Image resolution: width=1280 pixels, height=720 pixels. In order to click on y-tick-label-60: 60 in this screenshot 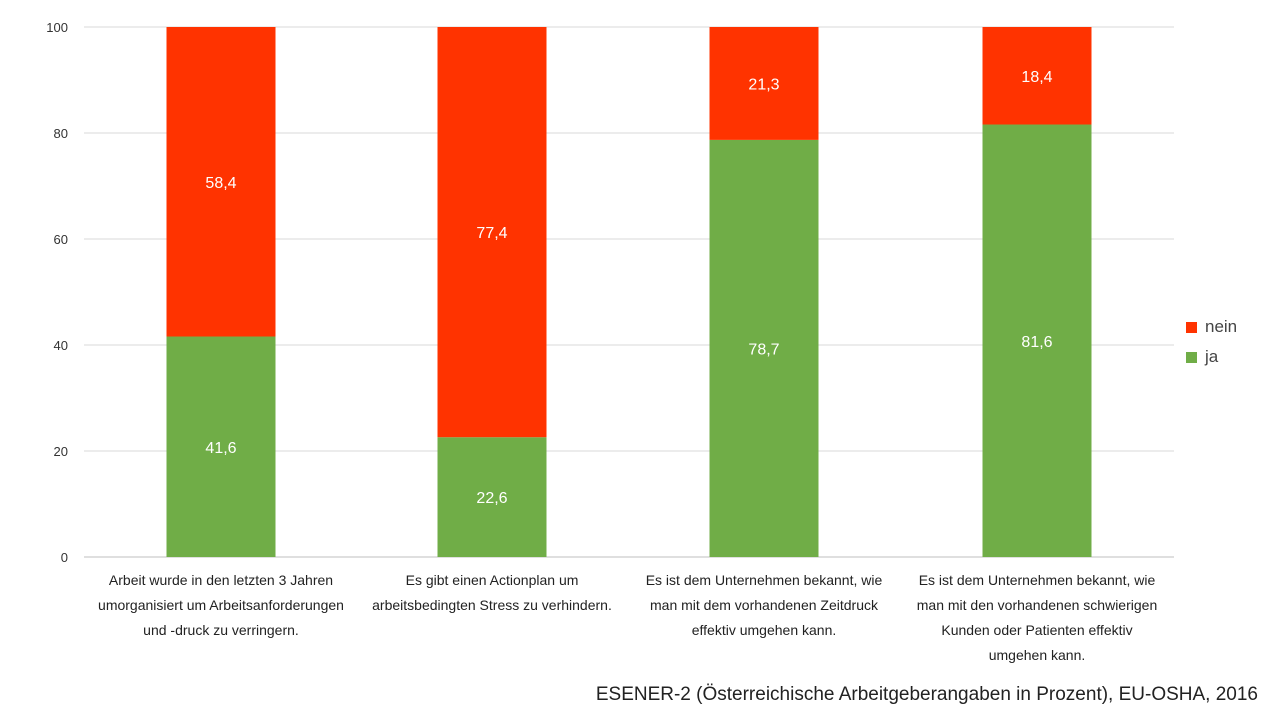, I will do `click(61, 239)`.